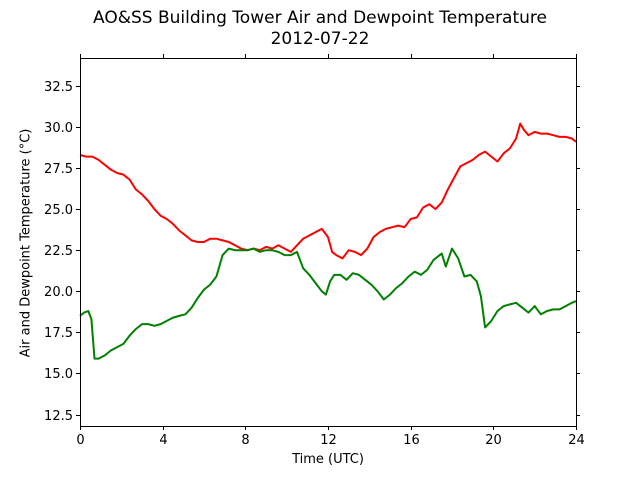 The width and height of the screenshot is (640, 480). I want to click on y-tick-label-2: 17.5, so click(58, 333).